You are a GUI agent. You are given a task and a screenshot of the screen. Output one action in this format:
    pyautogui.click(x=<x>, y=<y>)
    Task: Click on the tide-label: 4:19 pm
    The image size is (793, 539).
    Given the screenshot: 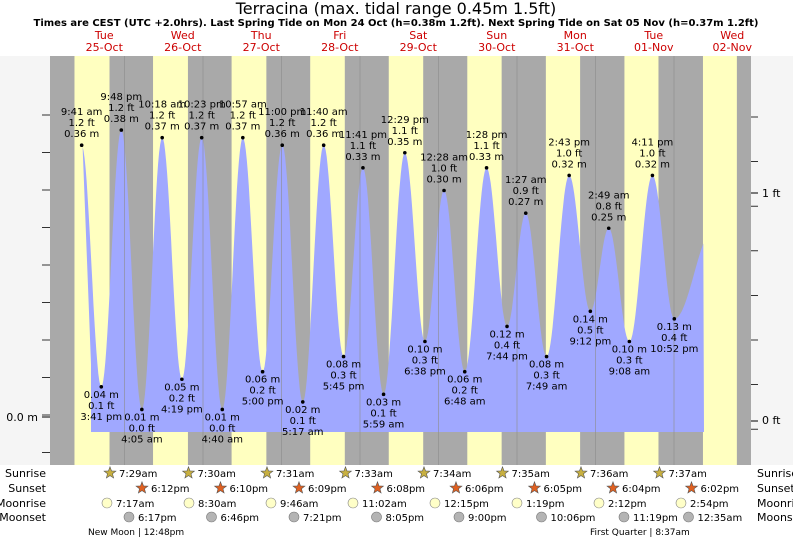 What is the action you would take?
    pyautogui.click(x=182, y=409)
    